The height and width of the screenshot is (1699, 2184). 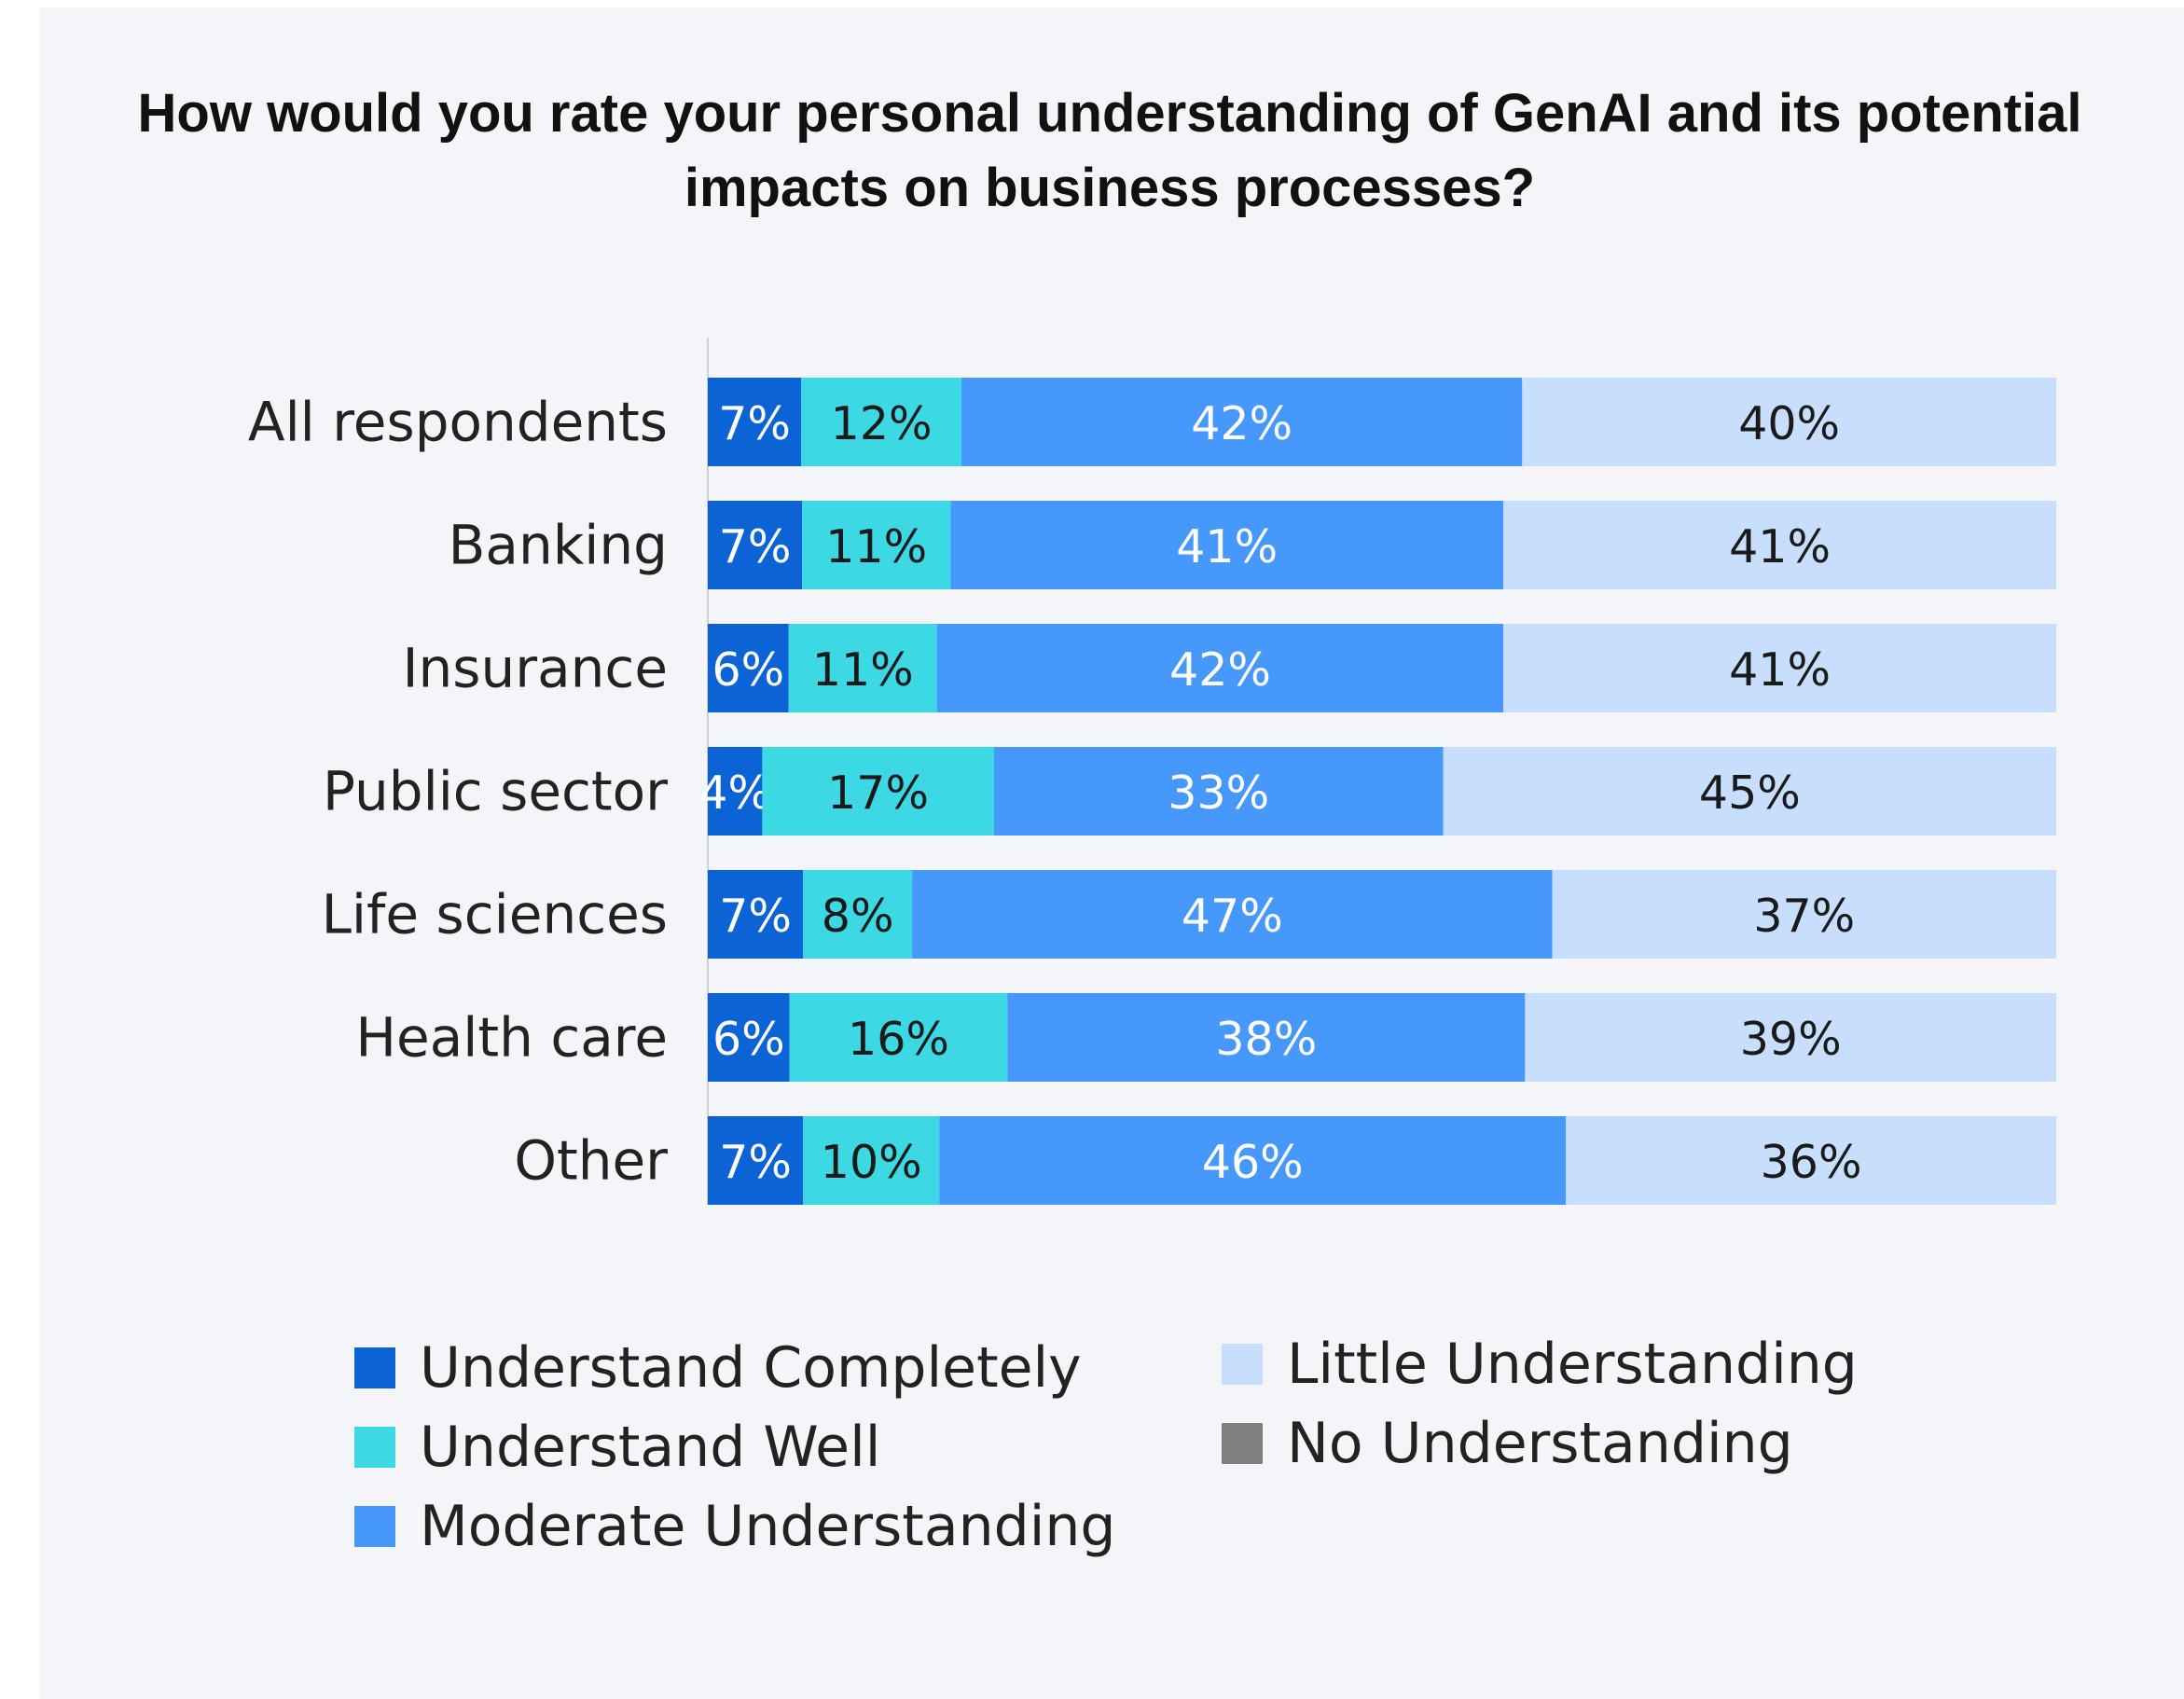 I want to click on bar-value-label: 39%, so click(x=1791, y=1039).